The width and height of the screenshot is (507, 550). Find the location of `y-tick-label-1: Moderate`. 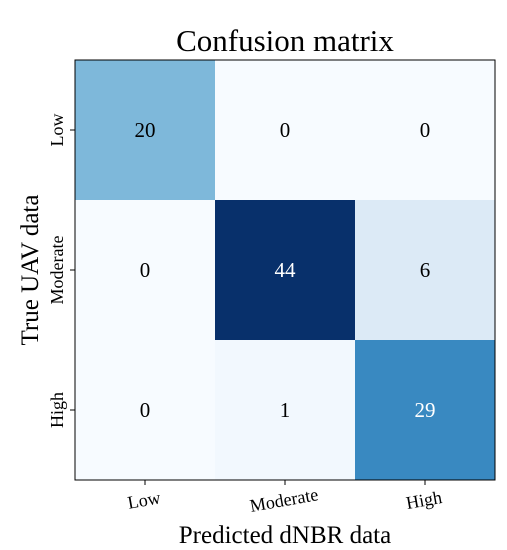

y-tick-label-1: Moderate is located at coordinates (57, 270).